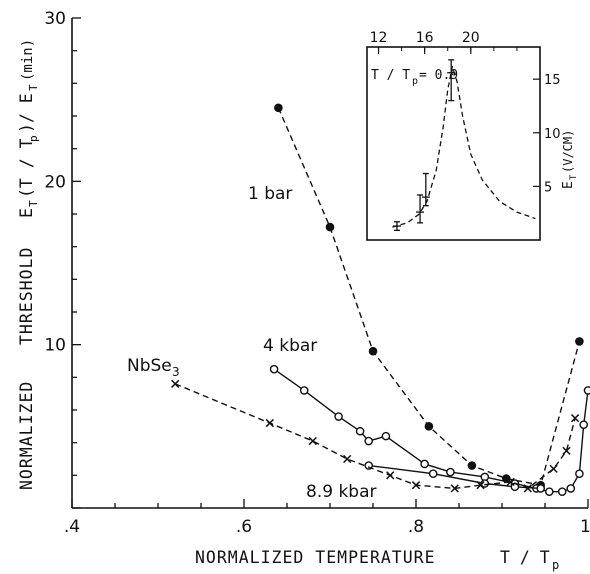 The image size is (590, 574). Describe the element at coordinates (415, 81) in the screenshot. I see `inset-condition-sub: p` at that location.